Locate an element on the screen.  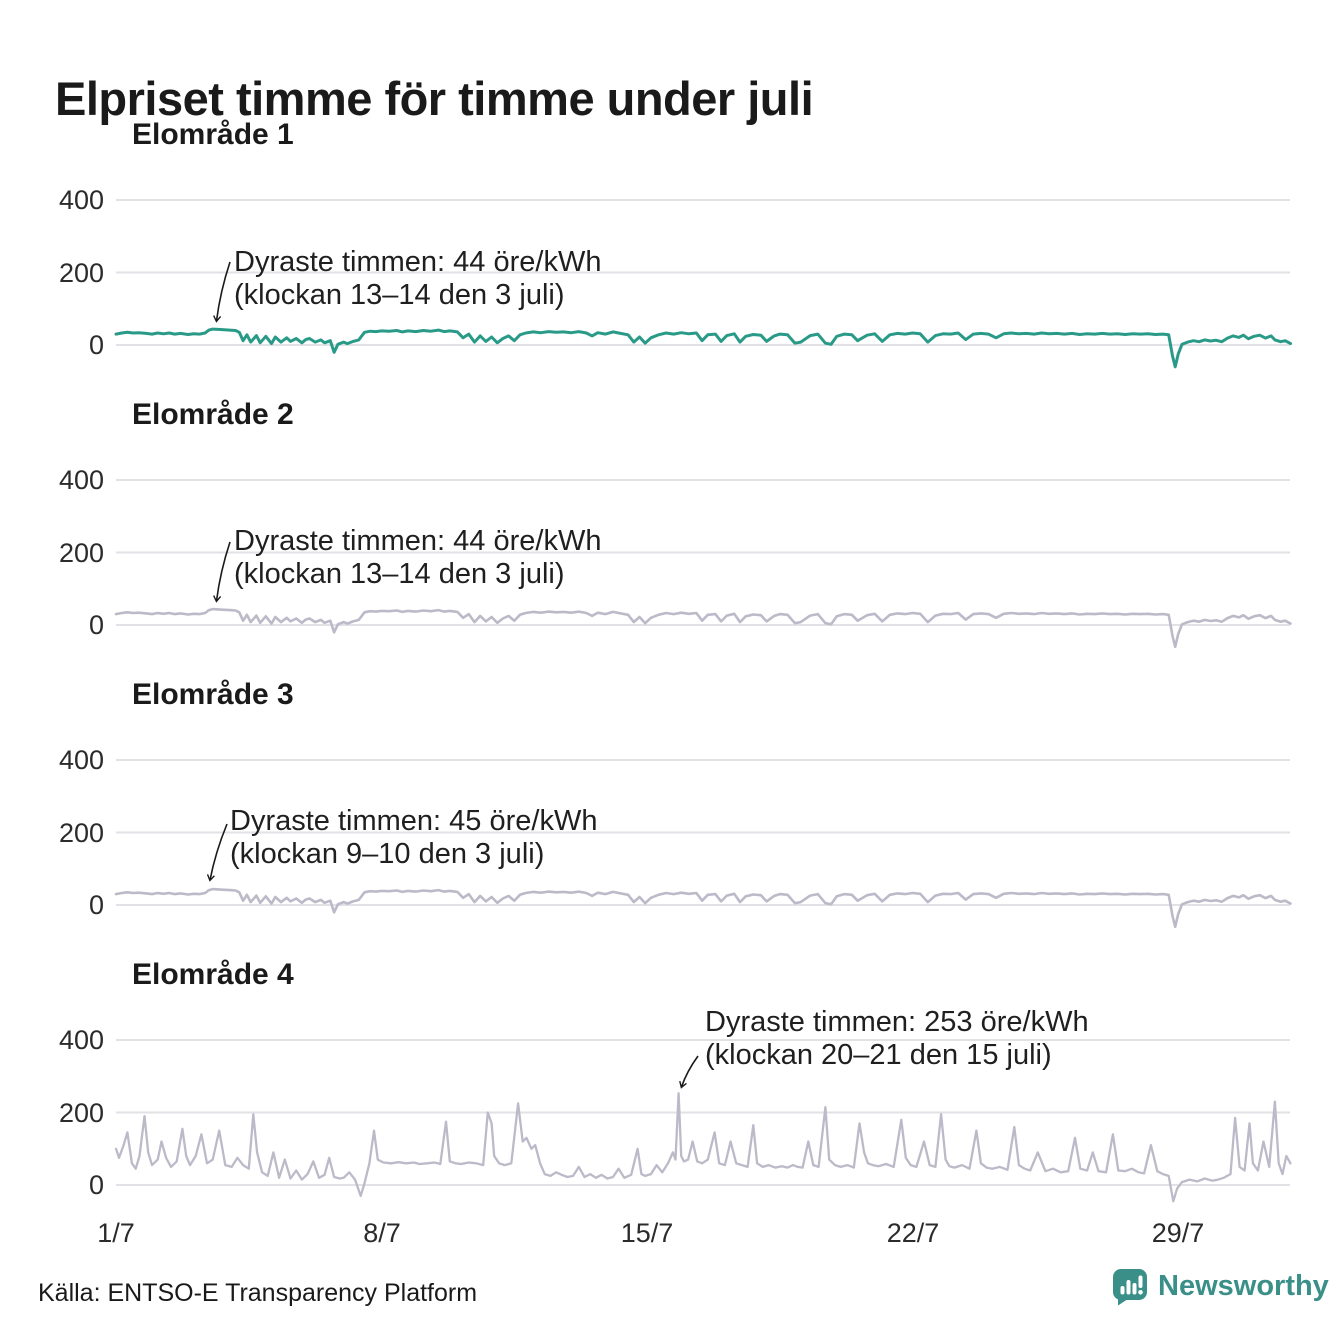
x-tick-label: 8/7 is located at coordinates (382, 1233).